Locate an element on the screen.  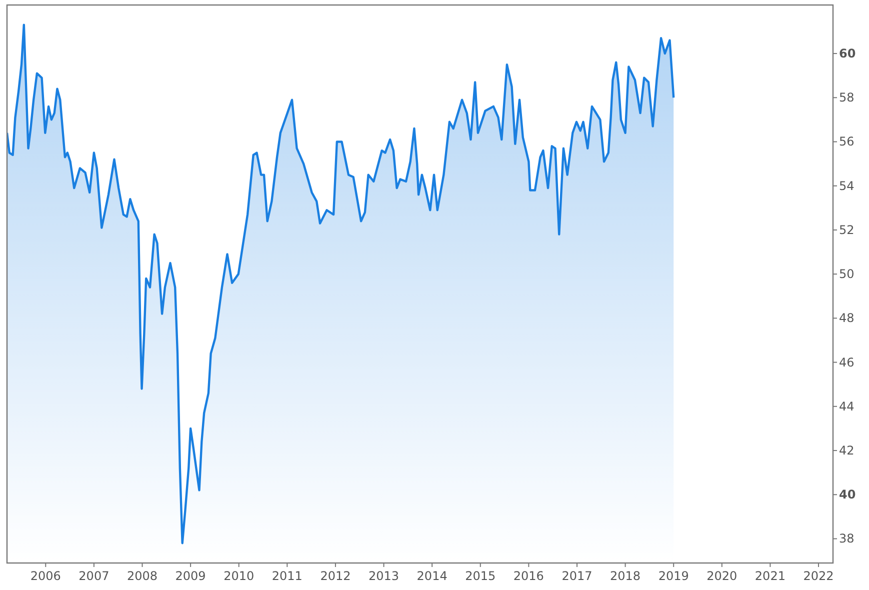
x-tick-label: 2020 is located at coordinates (722, 576).